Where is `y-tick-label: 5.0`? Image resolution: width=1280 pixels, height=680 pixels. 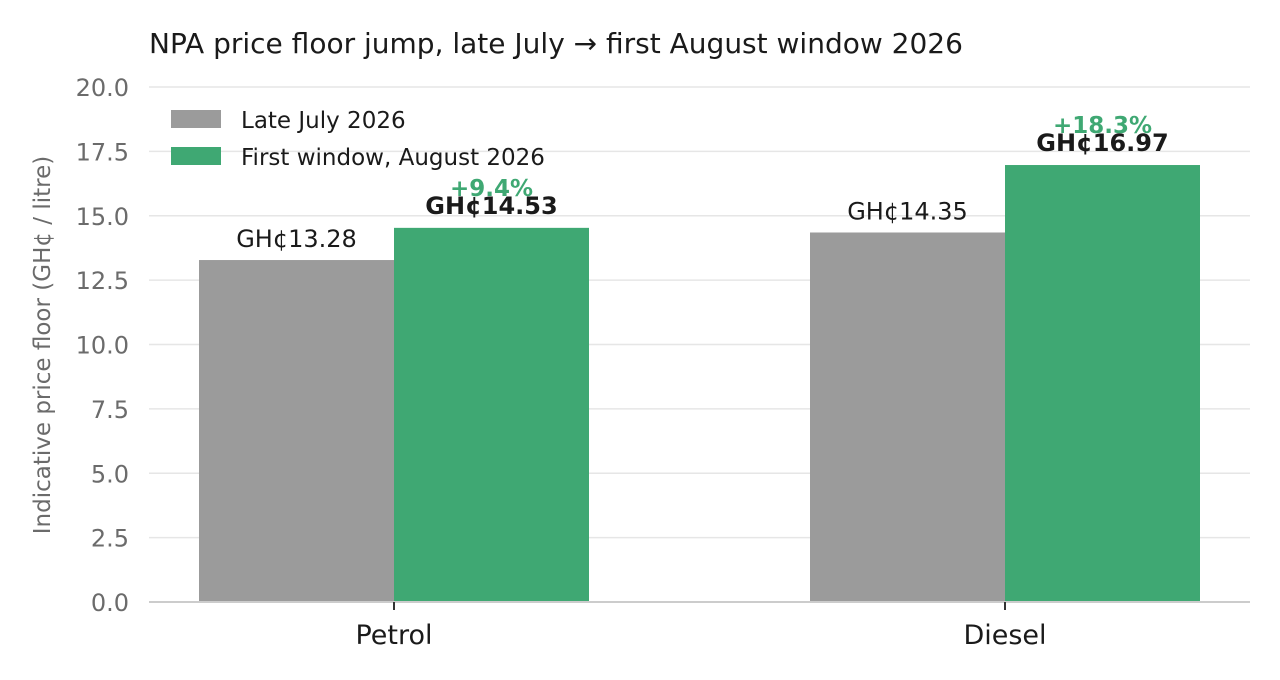 y-tick-label: 5.0 is located at coordinates (110, 474).